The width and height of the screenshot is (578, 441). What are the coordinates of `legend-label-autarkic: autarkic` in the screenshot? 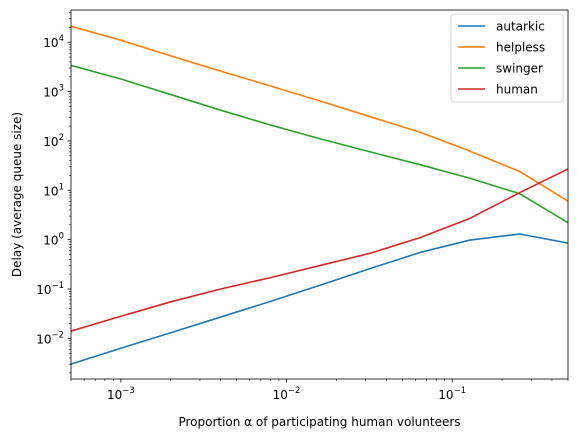 It's located at (520, 27).